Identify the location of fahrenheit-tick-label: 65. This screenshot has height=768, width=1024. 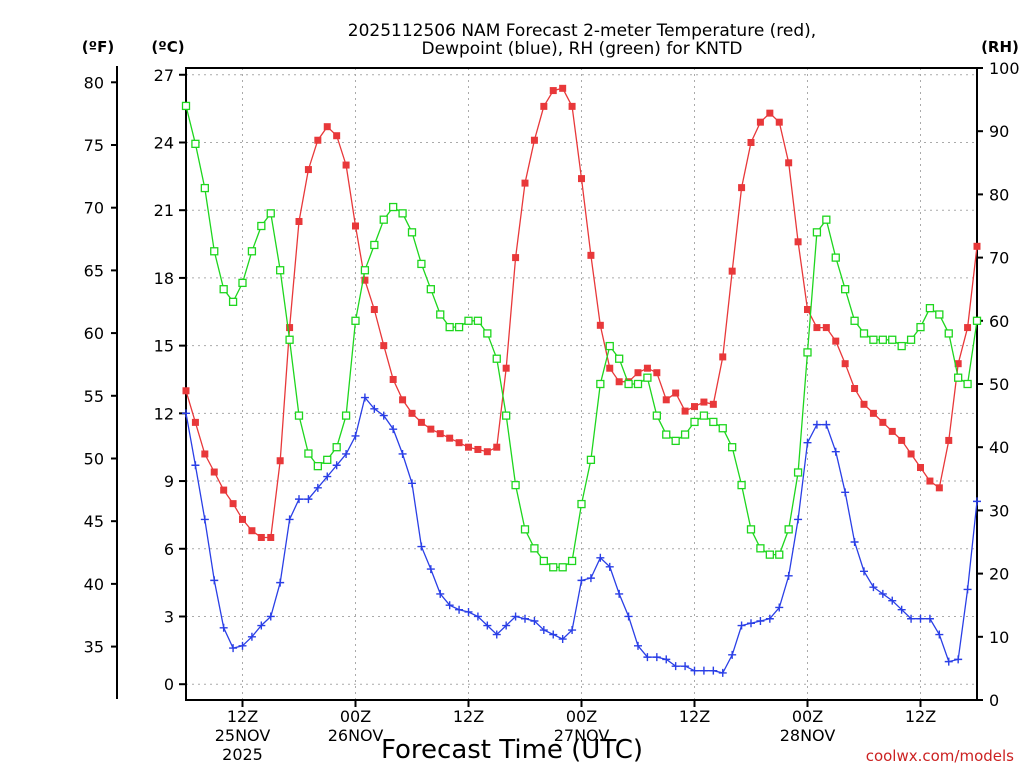
(94, 270).